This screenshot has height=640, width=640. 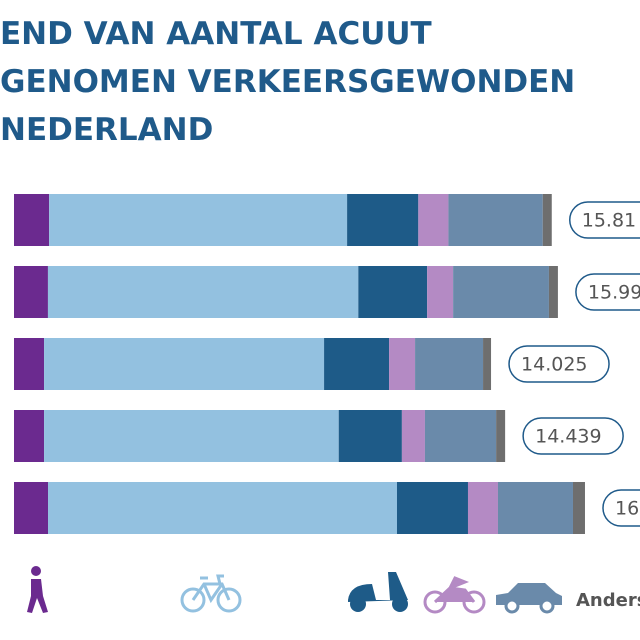 What do you see at coordinates (609, 221) in the screenshot?
I see `total-label: 15.81` at bounding box center [609, 221].